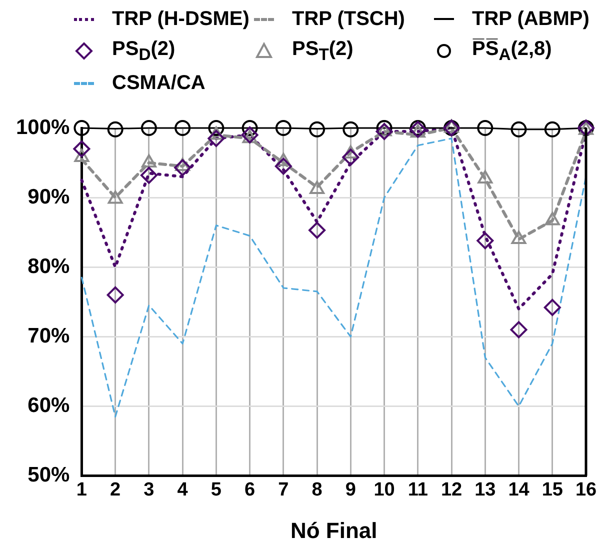 This screenshot has width=612, height=553. I want to click on y-tick-label: 100%, so click(43, 127).